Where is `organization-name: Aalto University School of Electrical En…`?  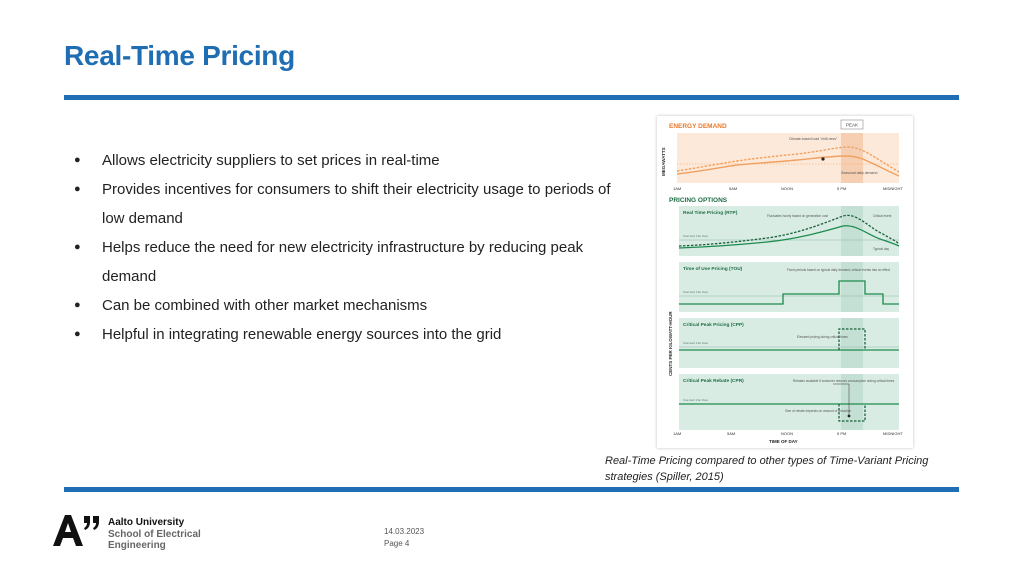
organization-name: Aalto University School of Electrical En… is located at coordinates (154, 534).